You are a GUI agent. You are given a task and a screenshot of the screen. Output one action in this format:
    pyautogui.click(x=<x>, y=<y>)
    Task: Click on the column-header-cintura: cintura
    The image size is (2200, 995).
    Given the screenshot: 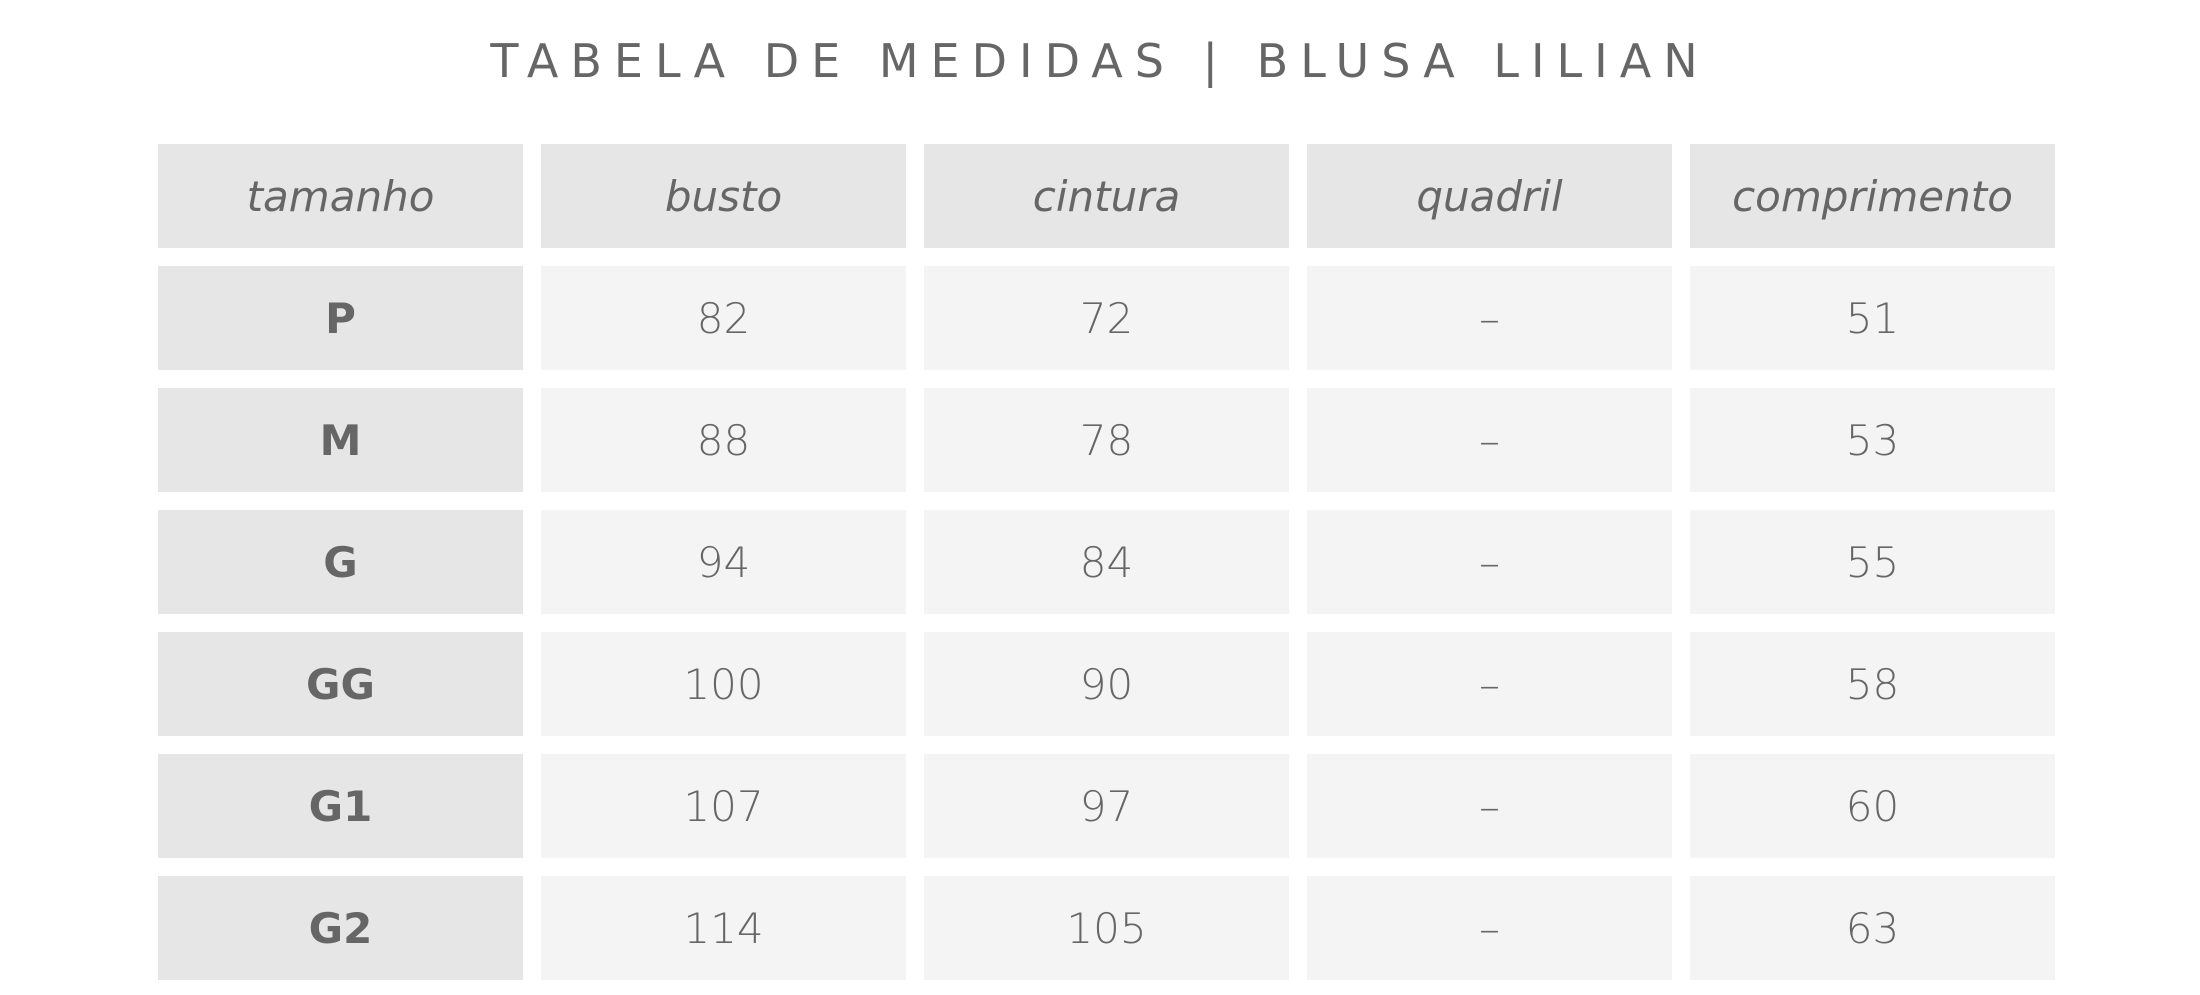 What is the action you would take?
    pyautogui.click(x=1106, y=196)
    